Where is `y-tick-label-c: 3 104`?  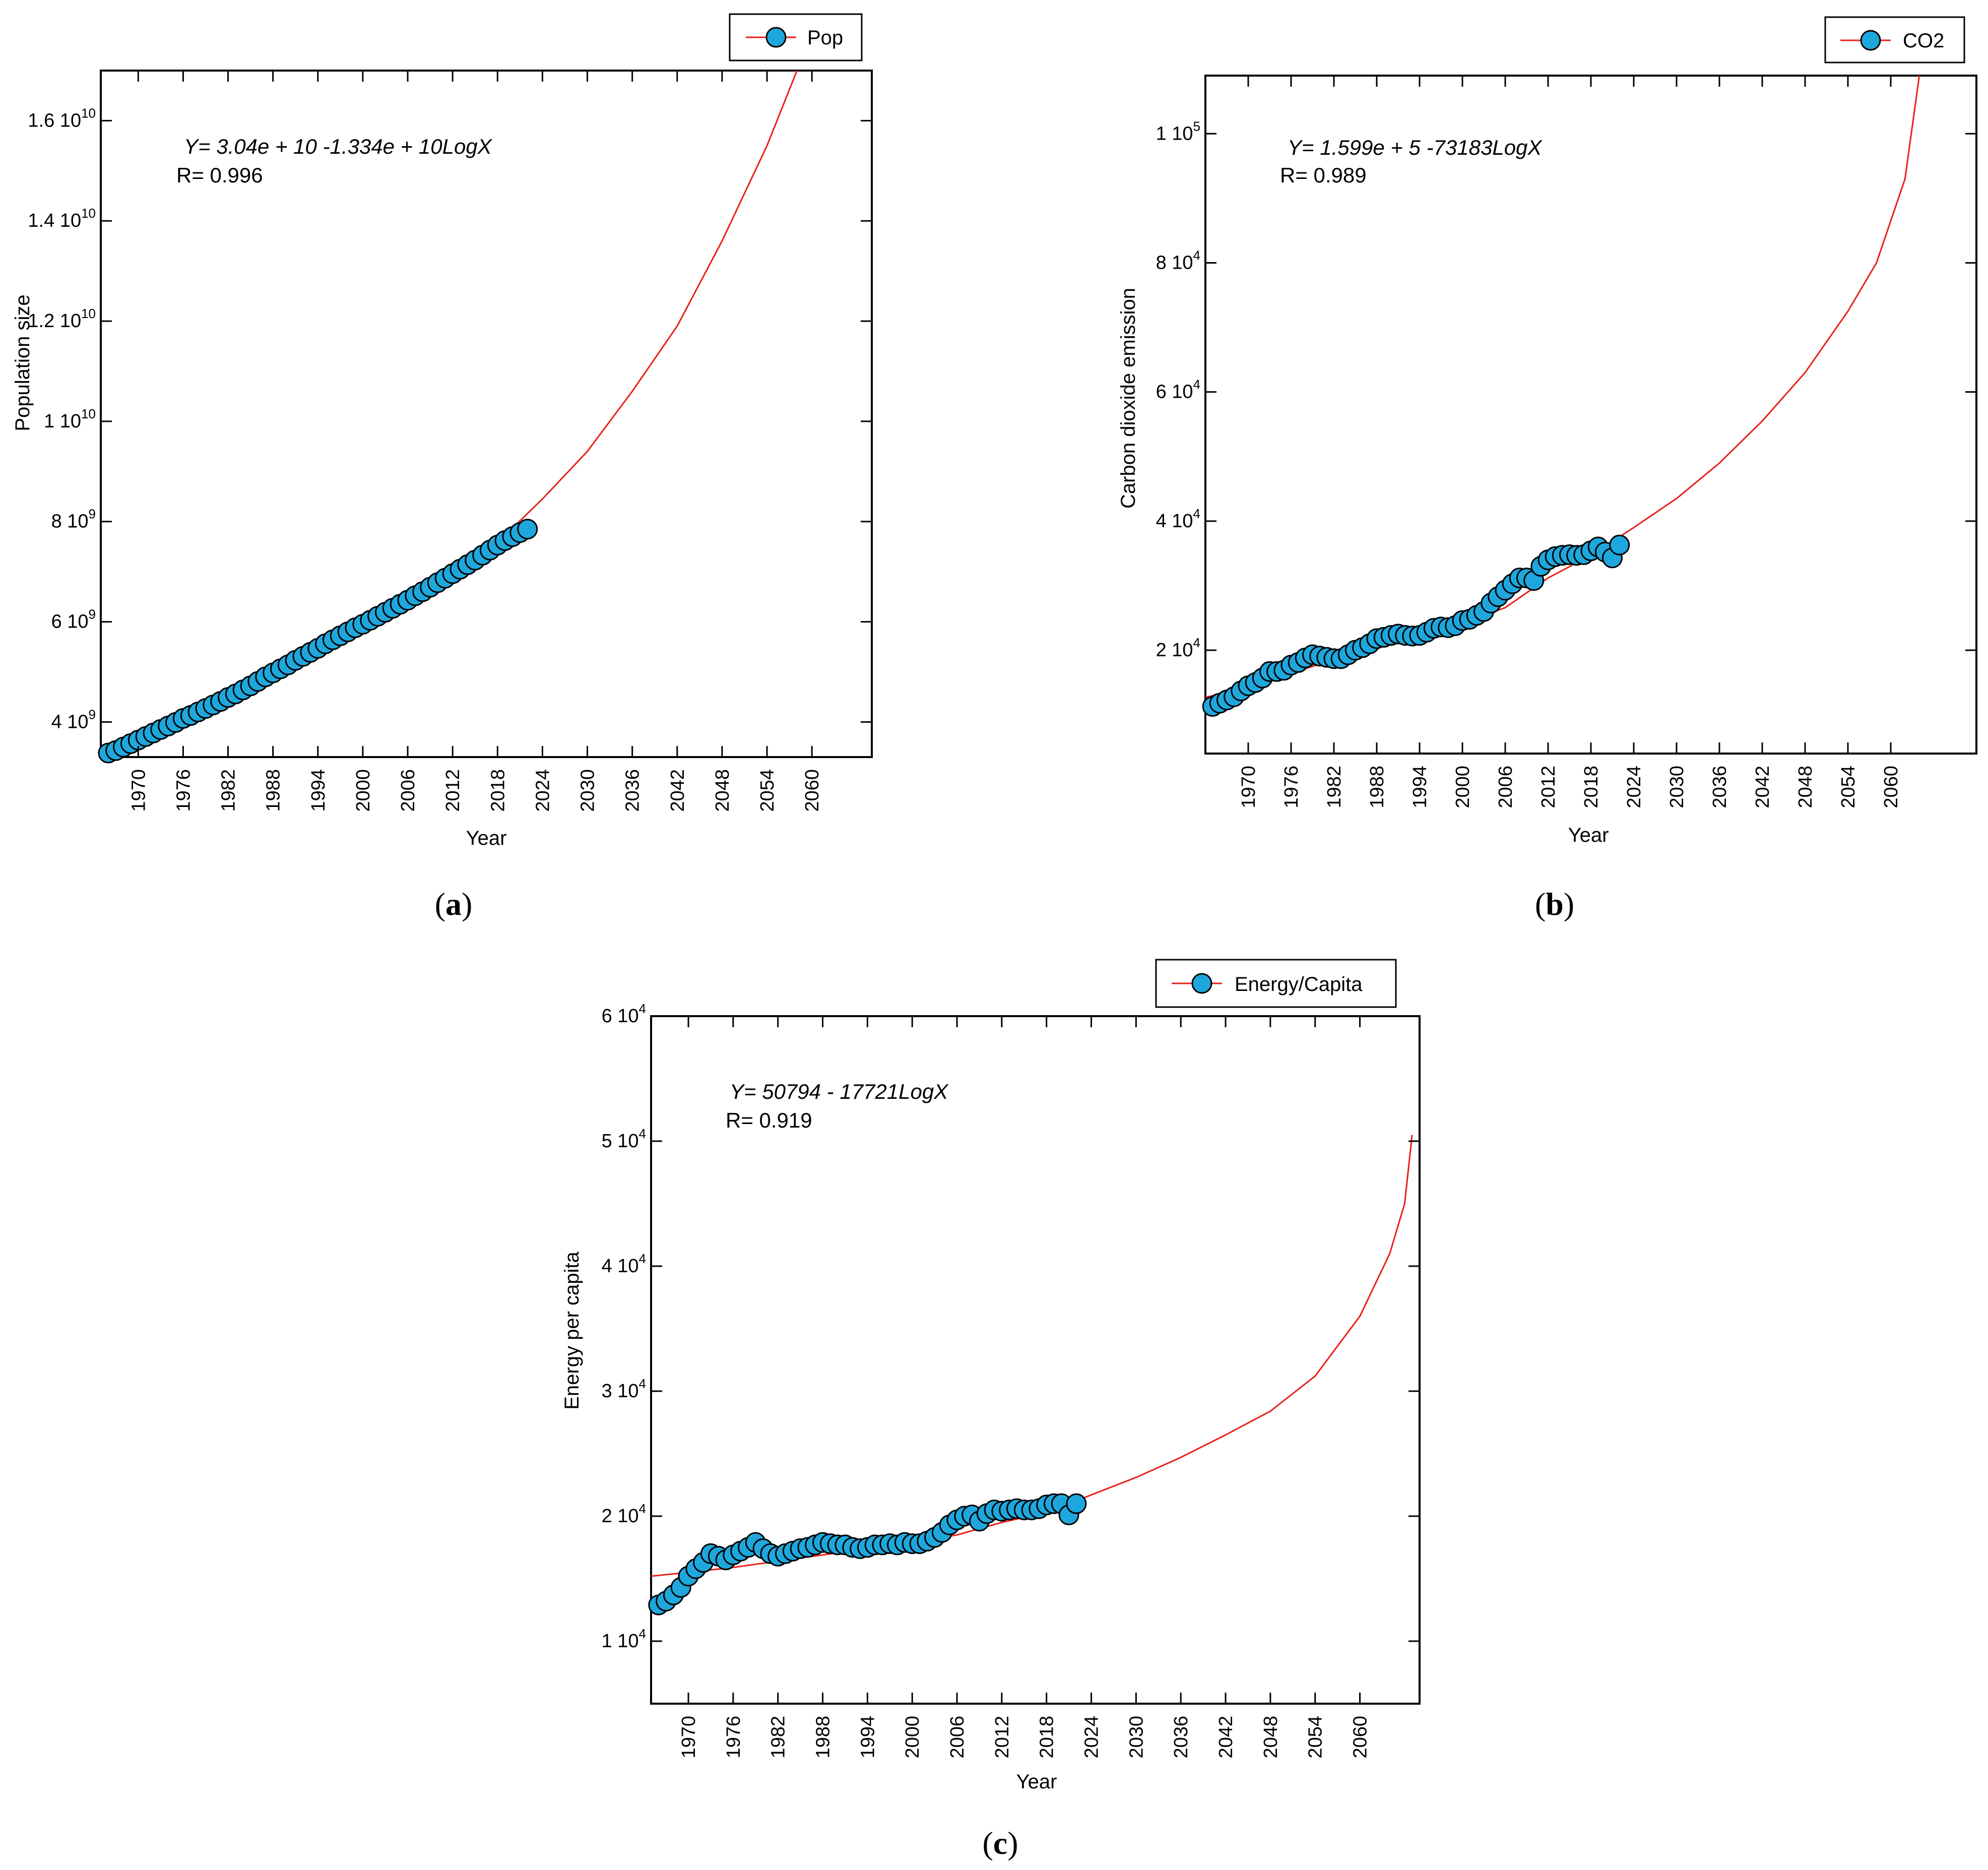 y-tick-label-c: 3 104 is located at coordinates (624, 1389).